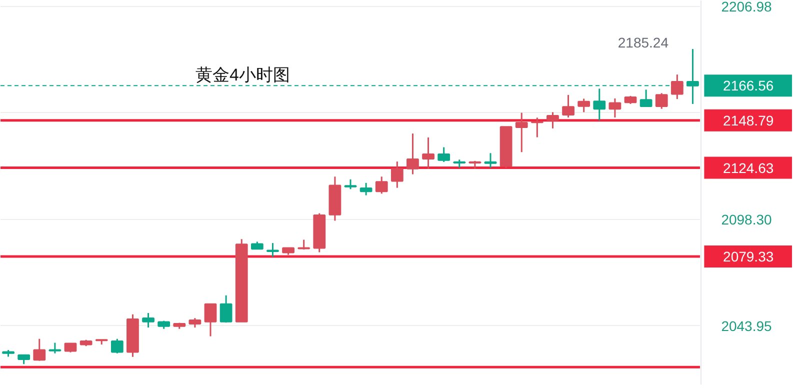  I want to click on ref-line-label: 2124.63, so click(748, 168).